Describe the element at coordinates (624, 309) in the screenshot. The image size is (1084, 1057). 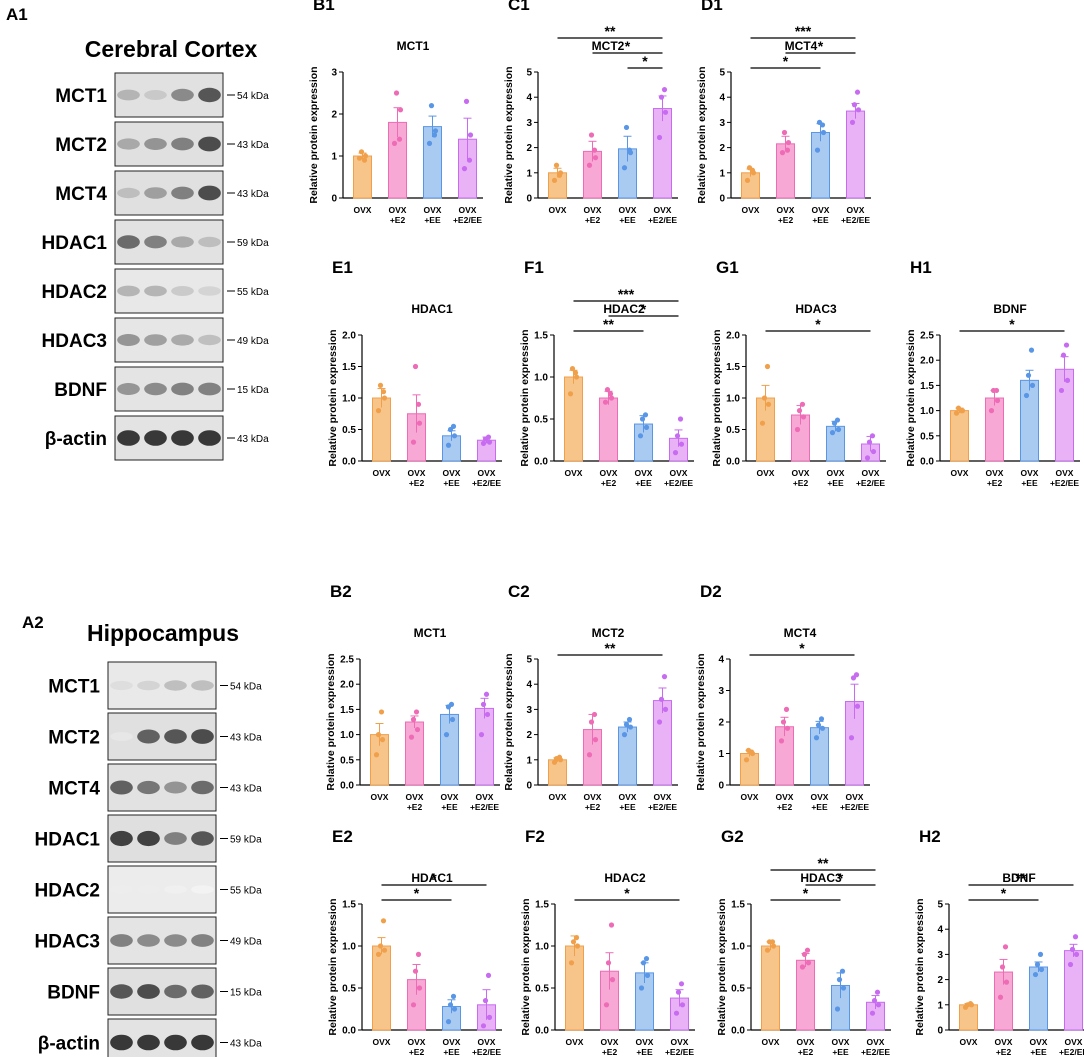
I see `chart-title: HDAC2` at that location.